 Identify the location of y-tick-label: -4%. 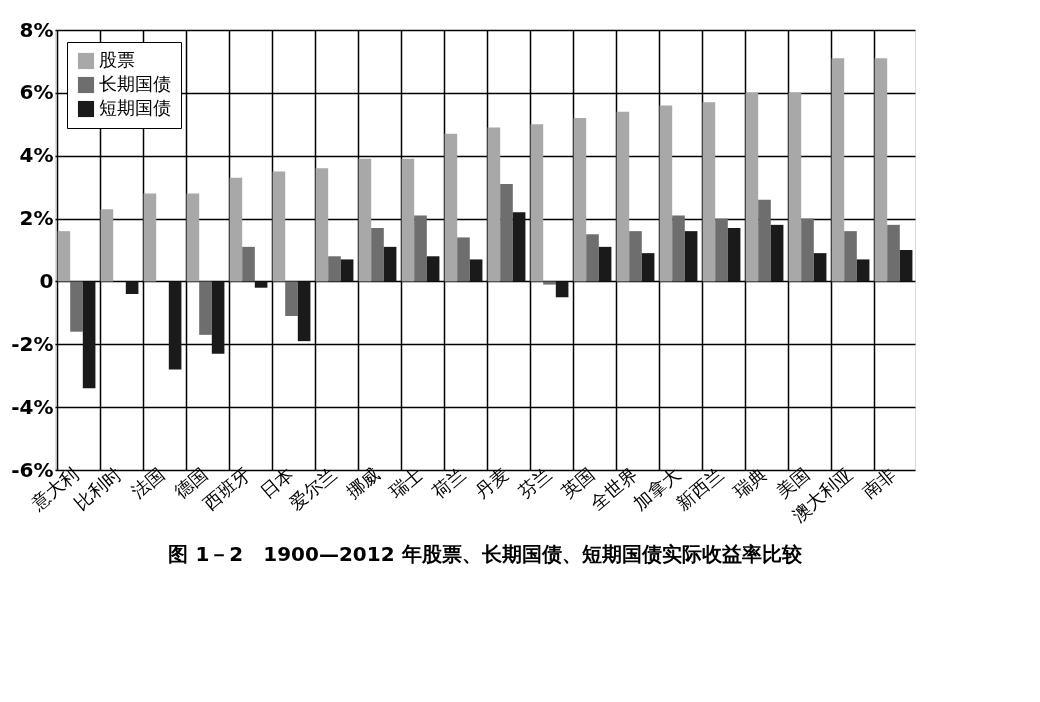
(32, 406).